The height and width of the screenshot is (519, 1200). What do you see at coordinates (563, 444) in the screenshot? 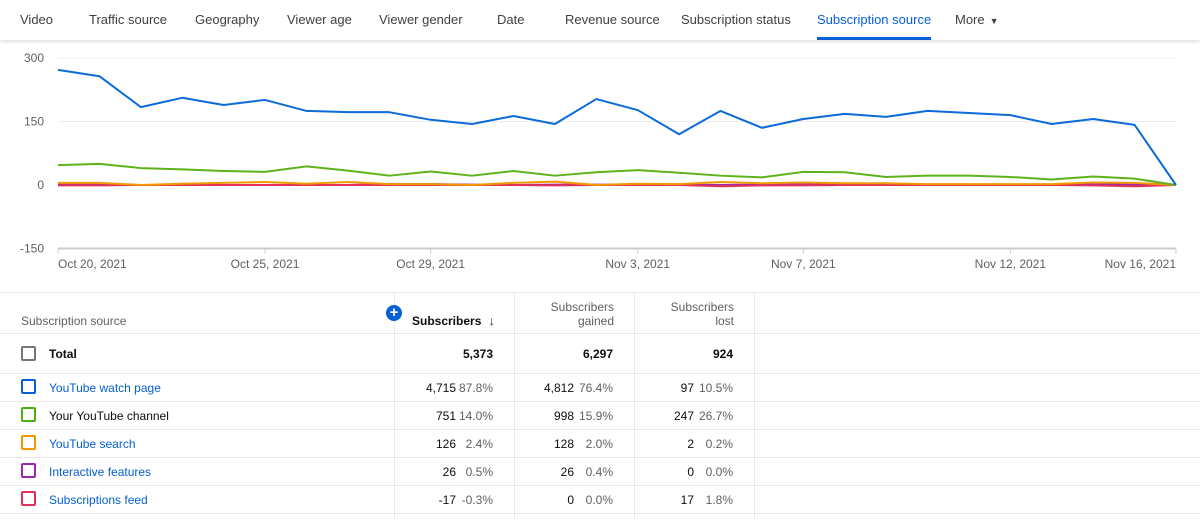
I see `row-gained: 128` at bounding box center [563, 444].